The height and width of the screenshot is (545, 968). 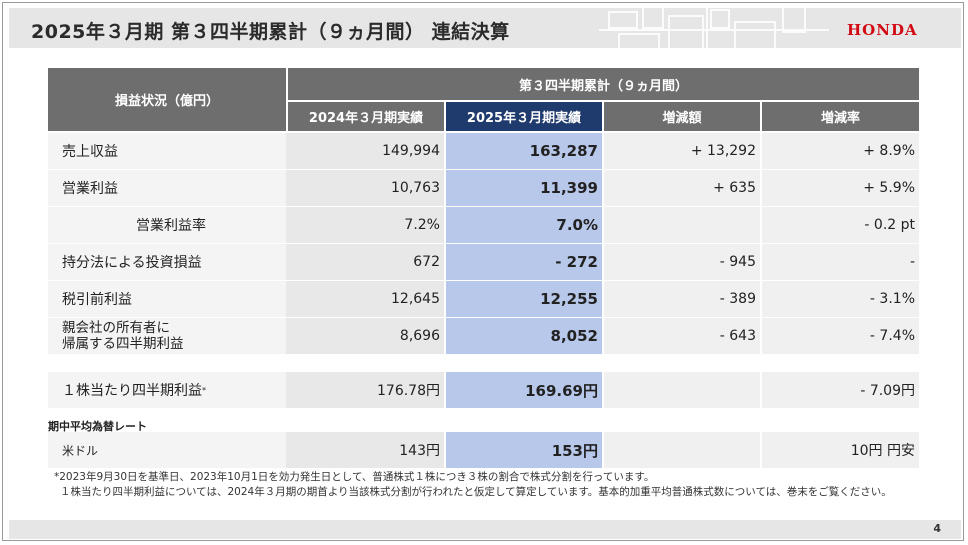 I want to click on curr-value: 12,255, so click(x=524, y=299).